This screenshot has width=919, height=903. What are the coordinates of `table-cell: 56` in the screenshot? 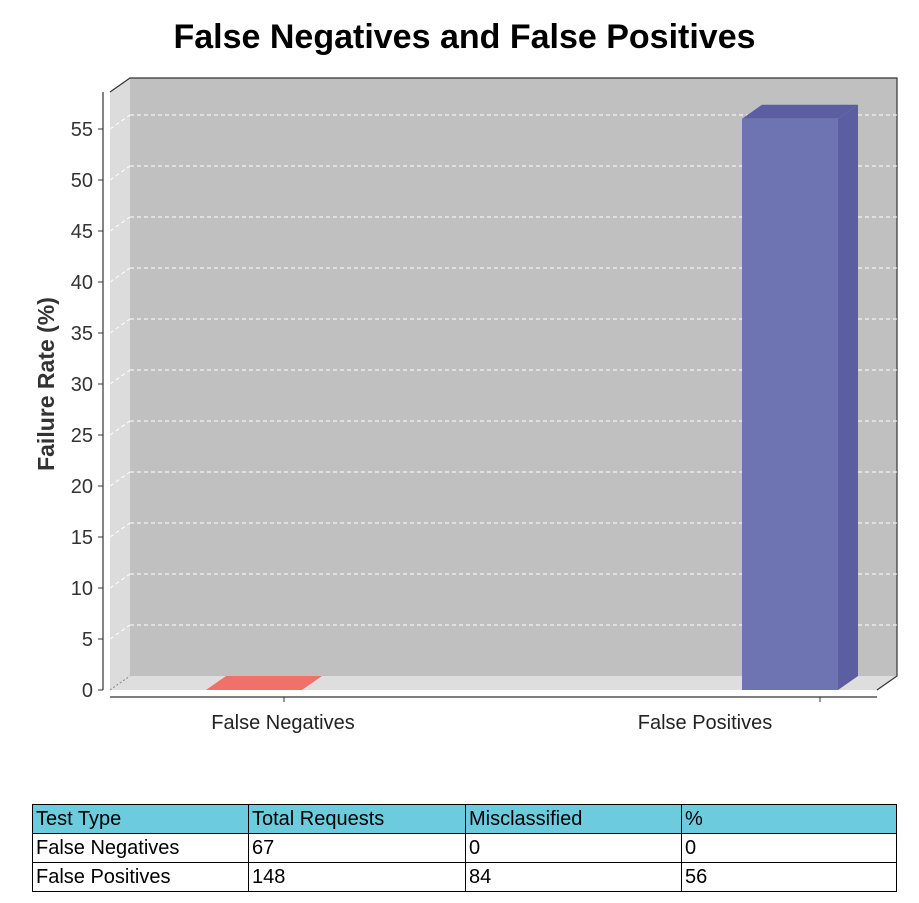 It's located at (789, 877).